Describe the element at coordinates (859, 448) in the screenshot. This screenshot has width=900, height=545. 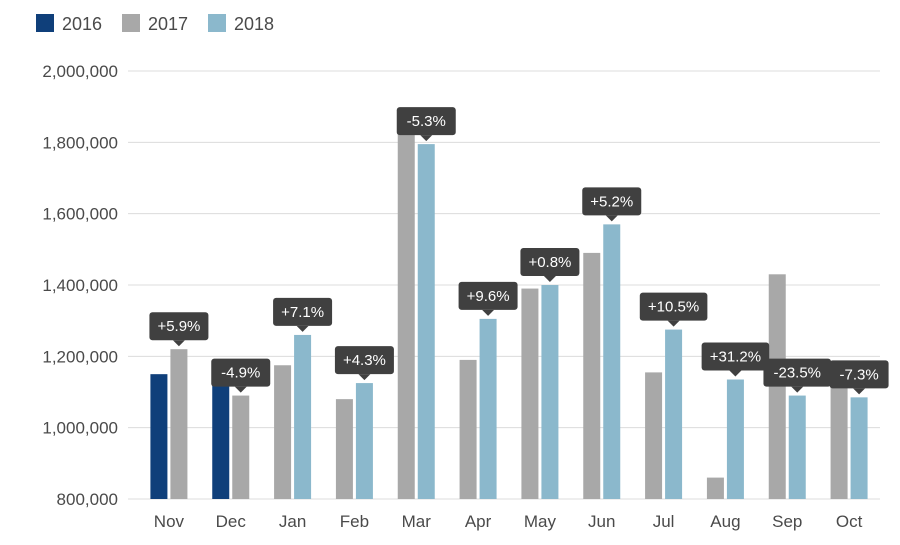
I see `bar-2018-Oct` at that location.